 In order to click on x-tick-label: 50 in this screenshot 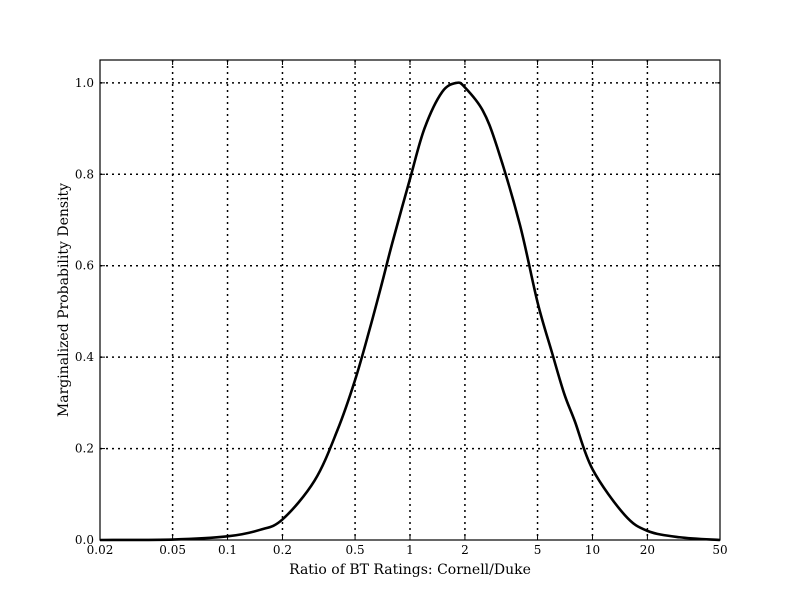, I will do `click(719, 550)`.